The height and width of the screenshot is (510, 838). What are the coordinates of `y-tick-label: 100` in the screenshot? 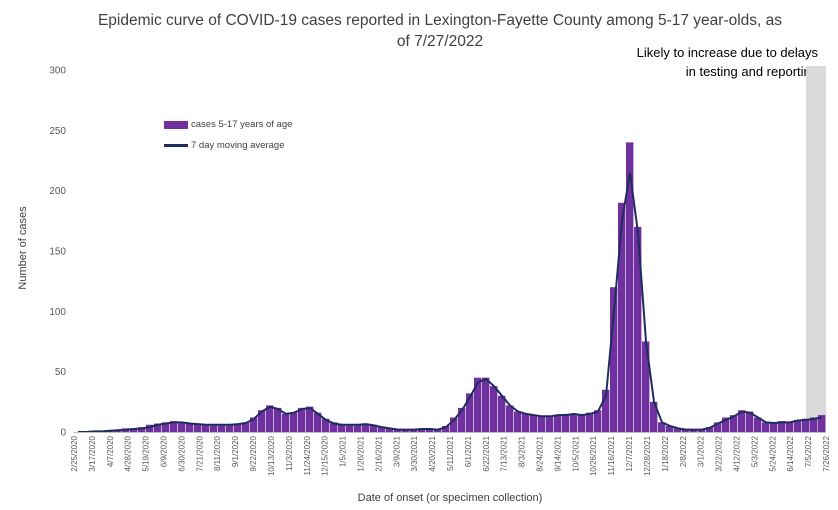 It's located at (57, 312).